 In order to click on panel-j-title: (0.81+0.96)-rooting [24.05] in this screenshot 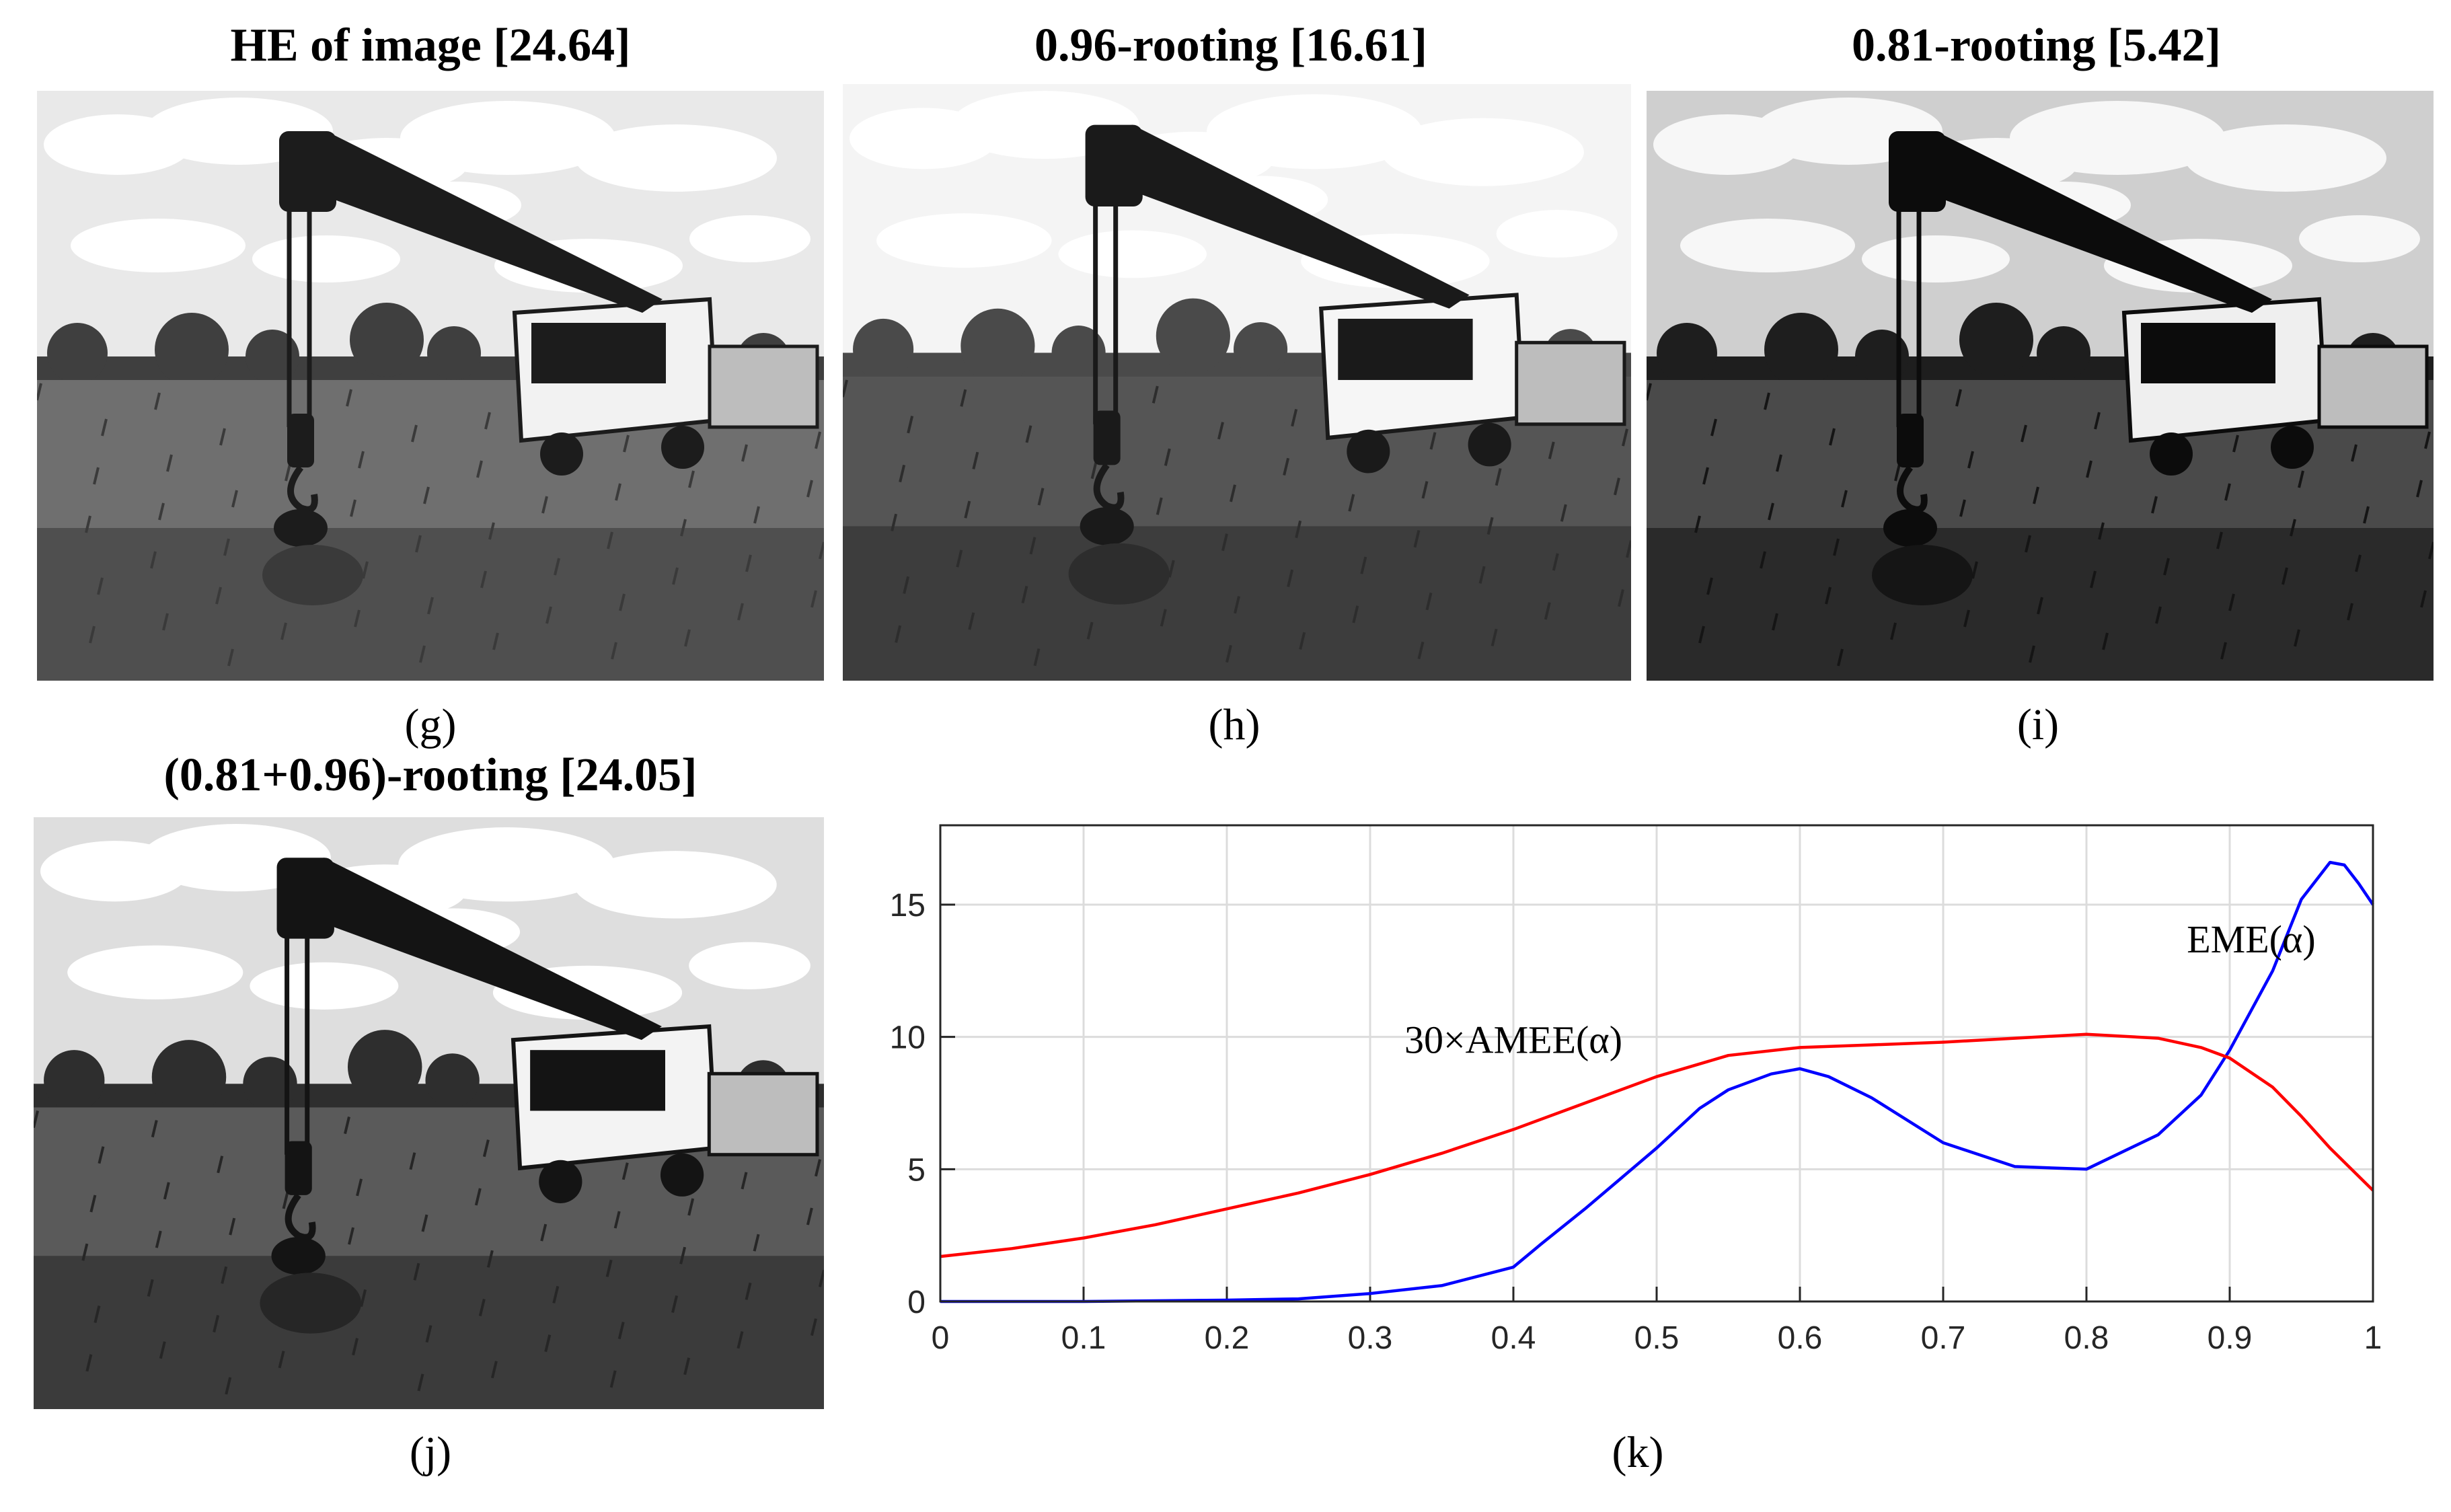, I will do `click(430, 775)`.